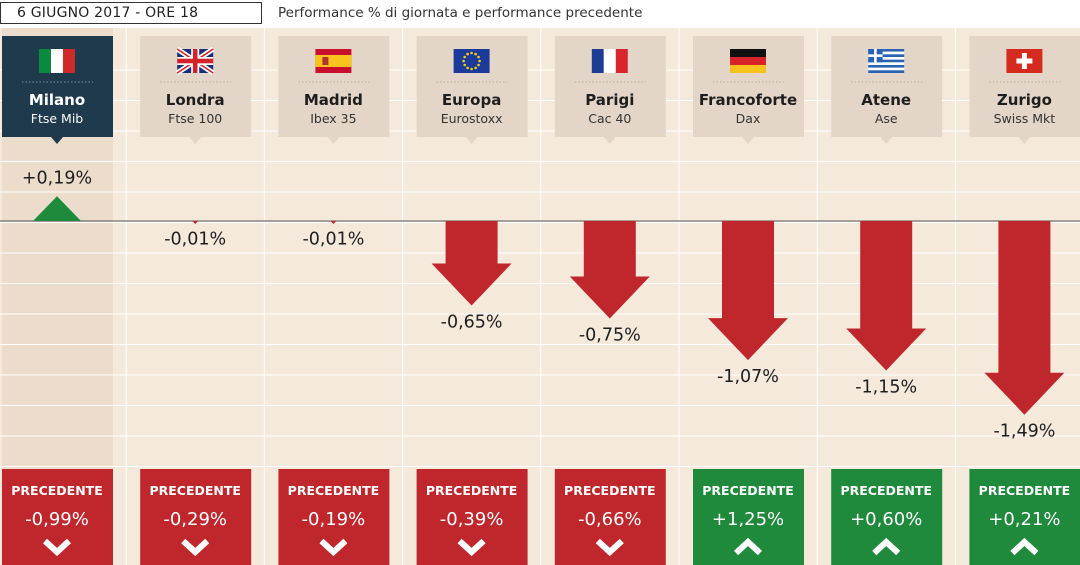  I want to click on performance-label: -0,65%, so click(472, 323).